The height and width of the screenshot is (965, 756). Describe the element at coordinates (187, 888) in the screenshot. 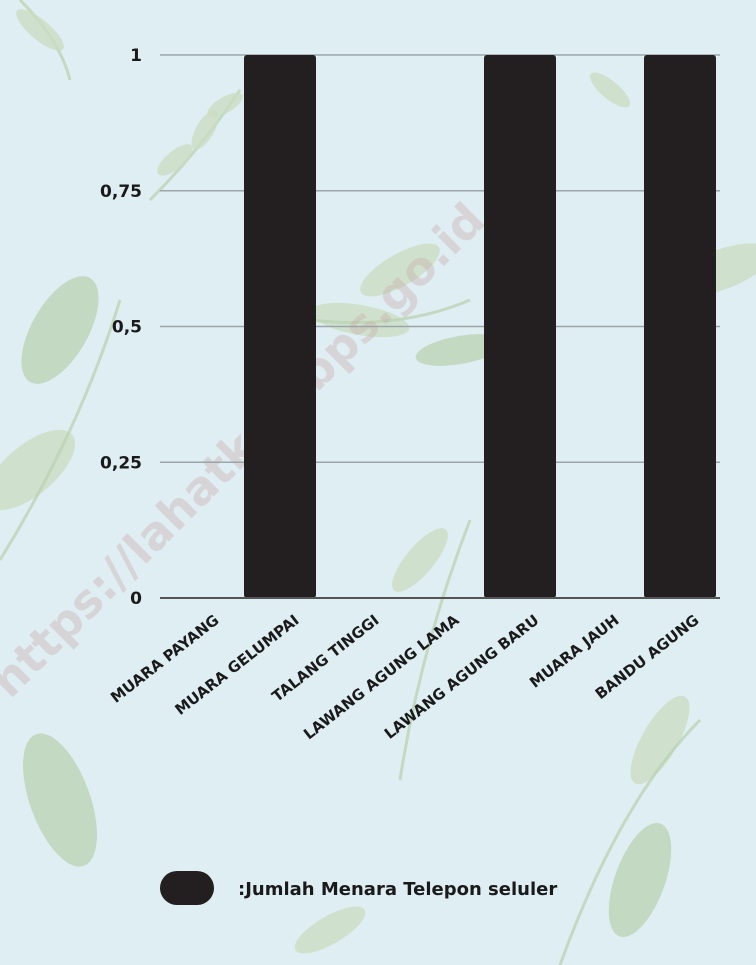

I see `legend-swatch` at that location.